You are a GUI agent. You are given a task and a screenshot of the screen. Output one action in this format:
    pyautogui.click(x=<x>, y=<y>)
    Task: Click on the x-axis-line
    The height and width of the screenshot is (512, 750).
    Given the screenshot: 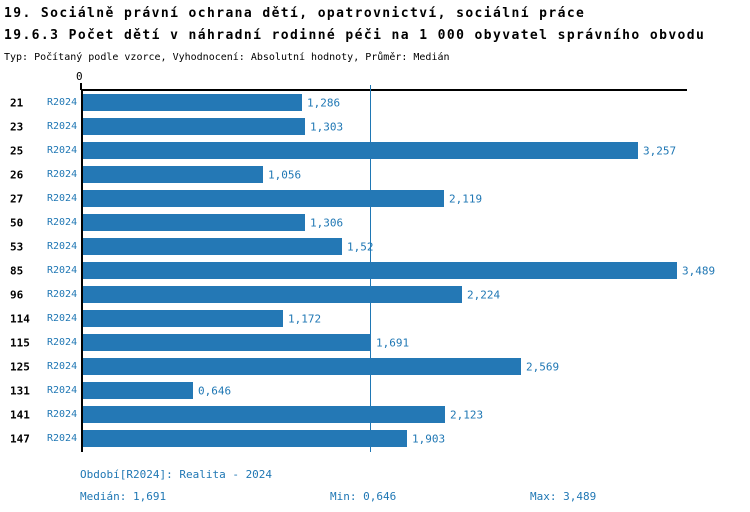 What is the action you would take?
    pyautogui.click(x=384, y=90)
    